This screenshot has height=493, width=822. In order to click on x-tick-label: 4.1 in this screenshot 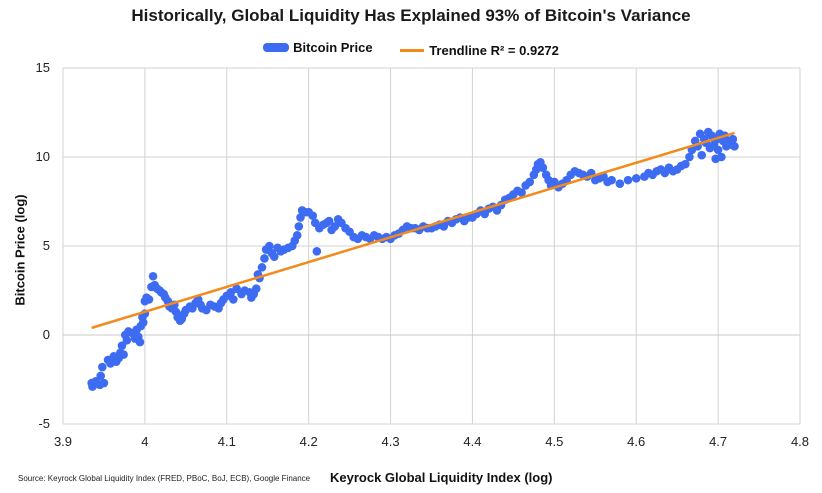, I will do `click(227, 441)`.